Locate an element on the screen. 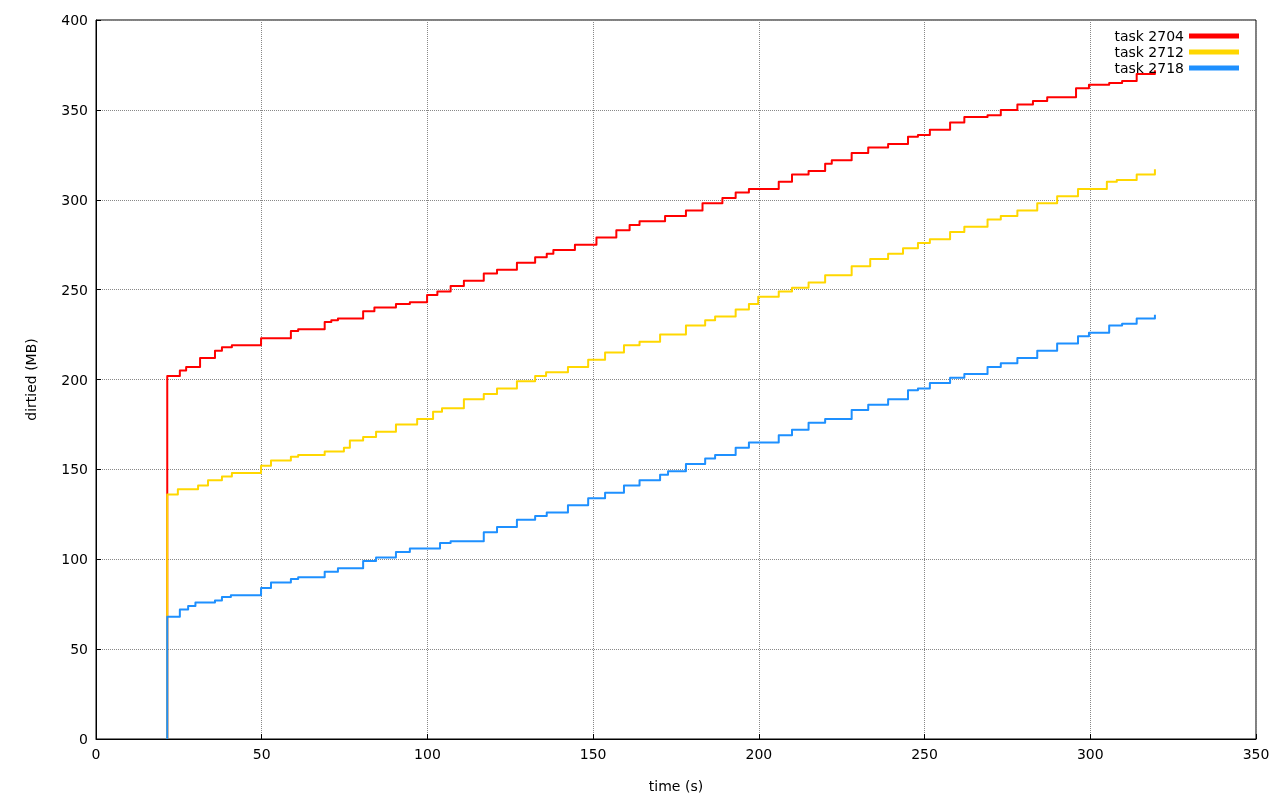  legend-label: task 2712 is located at coordinates (1149, 52).